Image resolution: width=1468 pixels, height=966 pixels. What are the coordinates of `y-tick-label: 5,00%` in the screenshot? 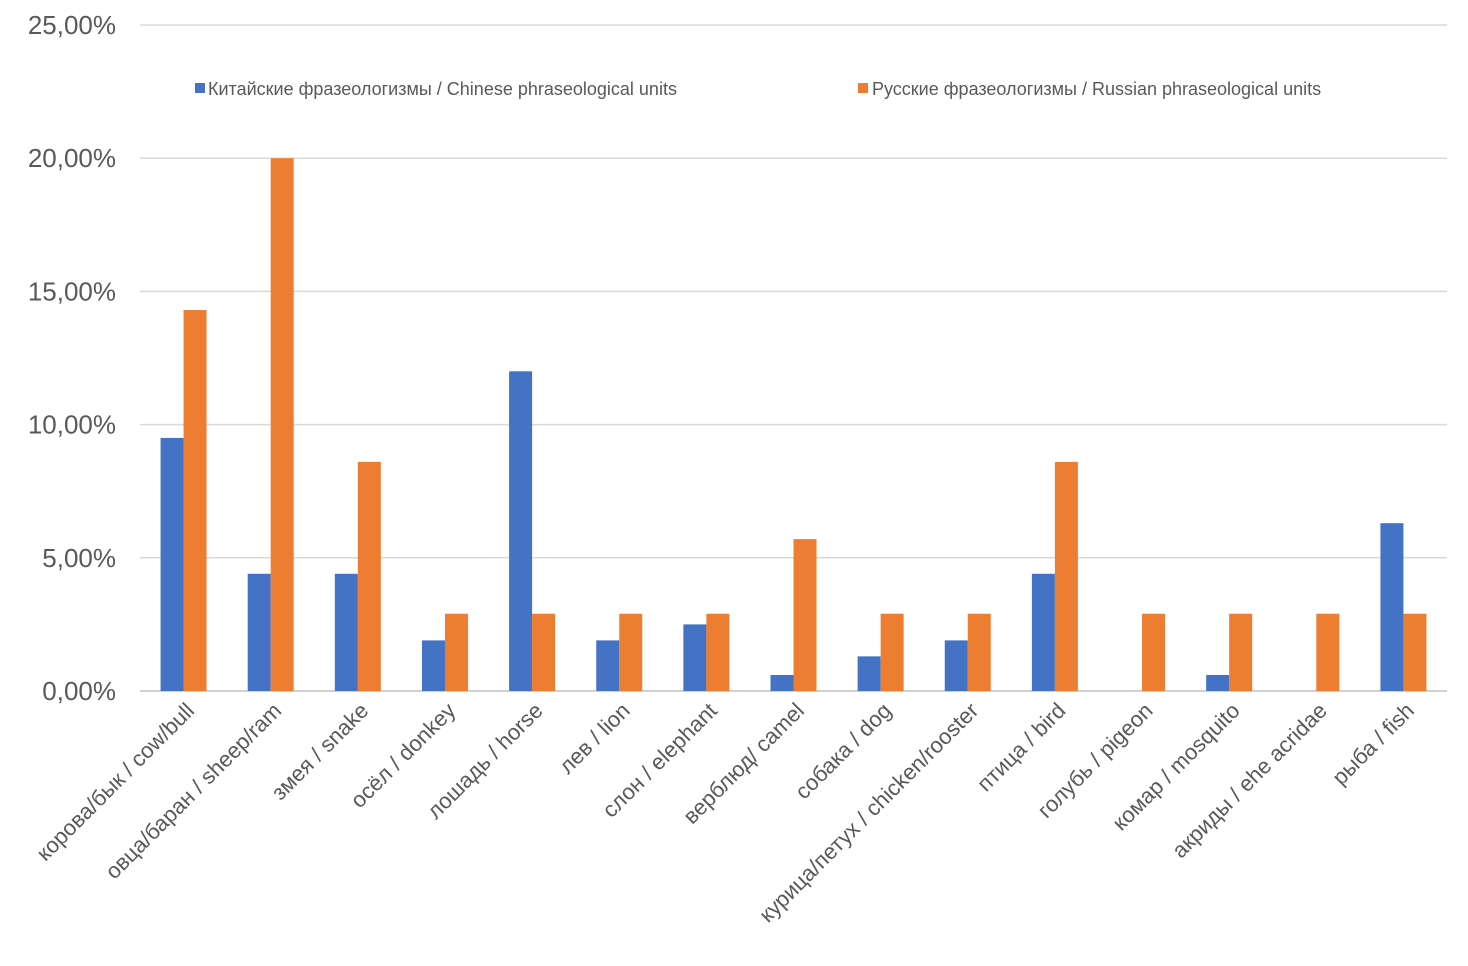 It's located at (79, 558).